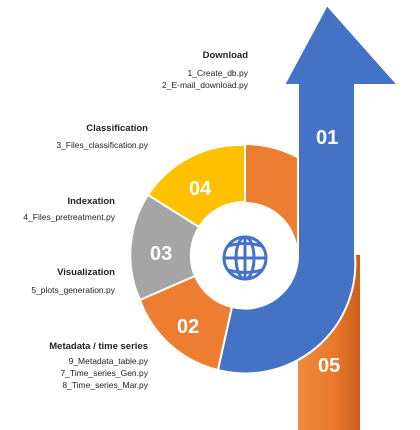 The width and height of the screenshot is (420, 430). What do you see at coordinates (327, 138) in the screenshot?
I see `step-01-number: 01` at bounding box center [327, 138].